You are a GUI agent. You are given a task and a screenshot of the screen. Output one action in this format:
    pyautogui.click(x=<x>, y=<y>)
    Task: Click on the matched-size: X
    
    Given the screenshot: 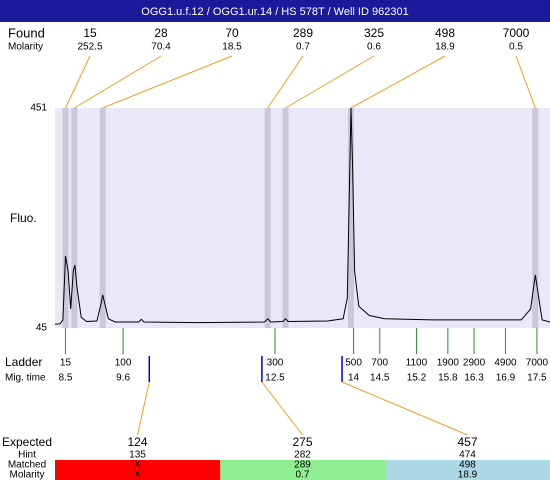 What is the action you would take?
    pyautogui.click(x=137, y=465)
    